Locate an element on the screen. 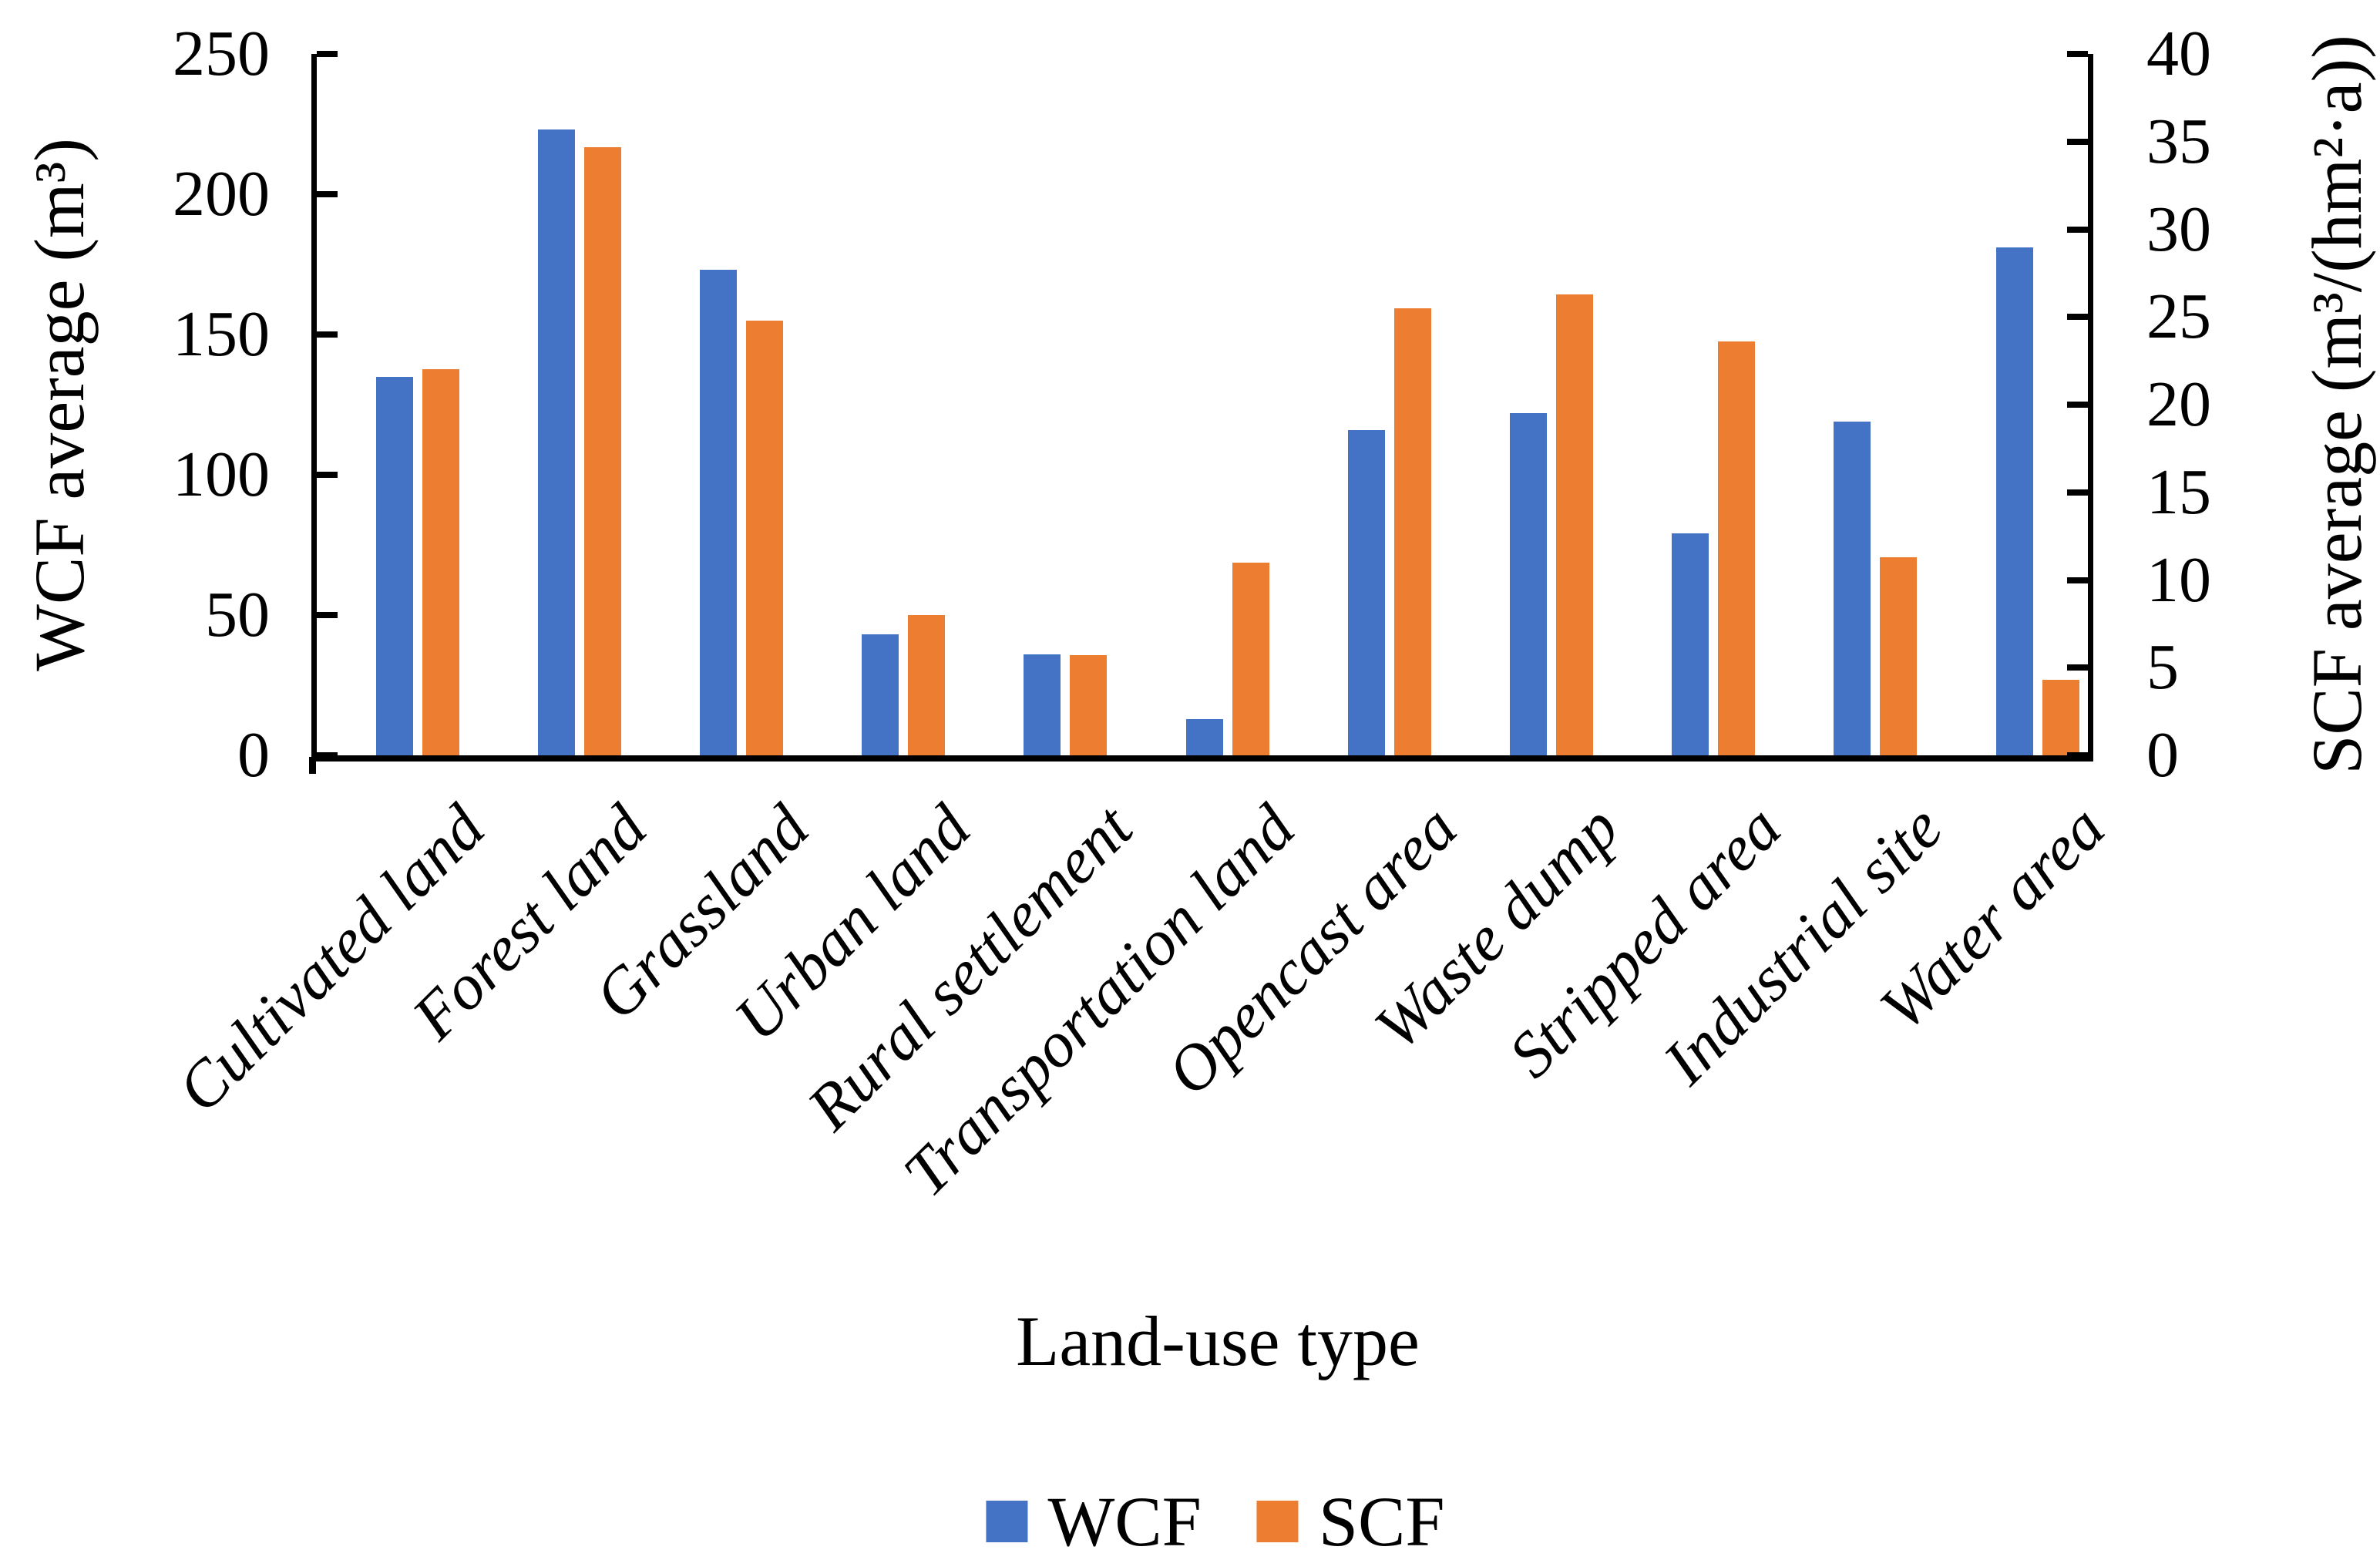 The height and width of the screenshot is (1560, 2380). left-axis-tick-label: 200 is located at coordinates (221, 194).